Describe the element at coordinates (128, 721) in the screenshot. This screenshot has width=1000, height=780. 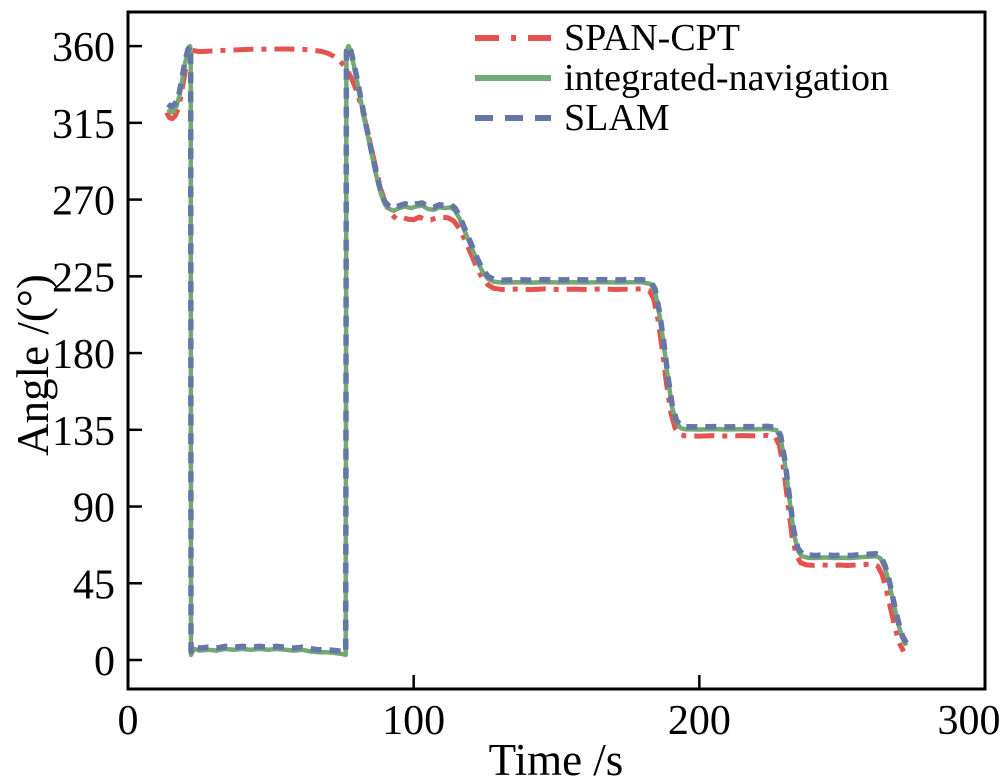
I see `x-tick-label: 0` at that location.